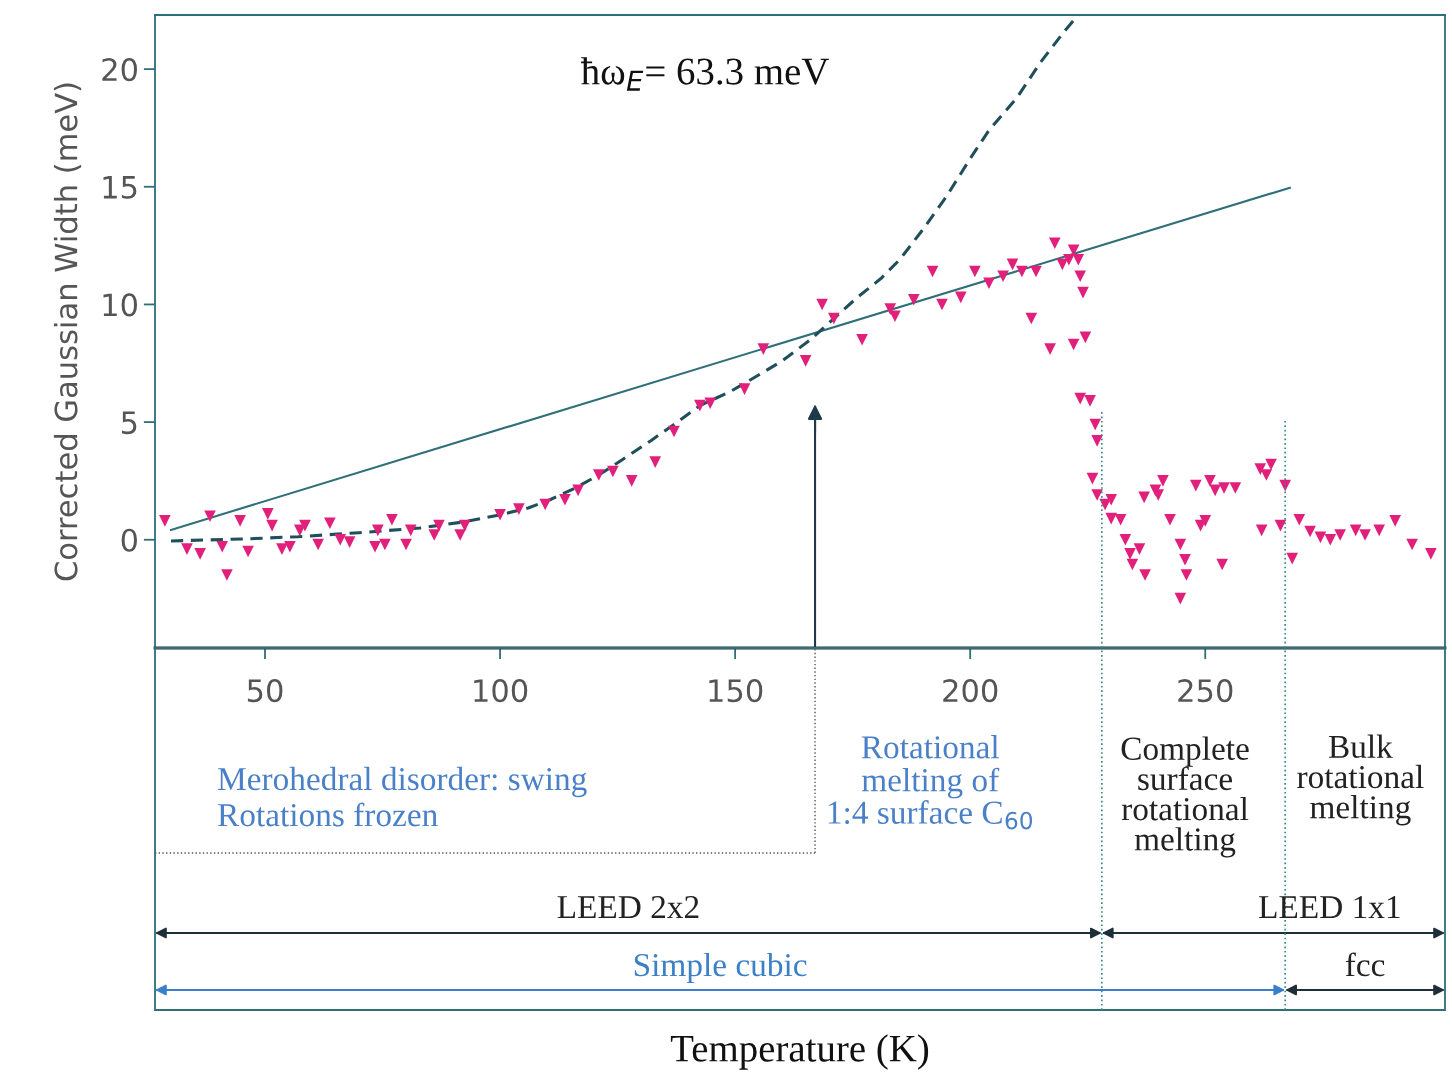 The image size is (1452, 1080). Describe the element at coordinates (720, 968) in the screenshot. I see `text: Simple cubic` at that location.